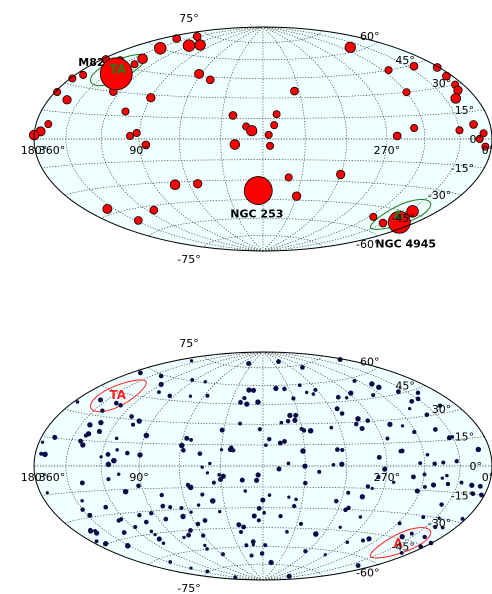 This screenshot has height=594, width=492. Describe the element at coordinates (462, 496) in the screenshot. I see `lat-tick-label: -15°` at that location.